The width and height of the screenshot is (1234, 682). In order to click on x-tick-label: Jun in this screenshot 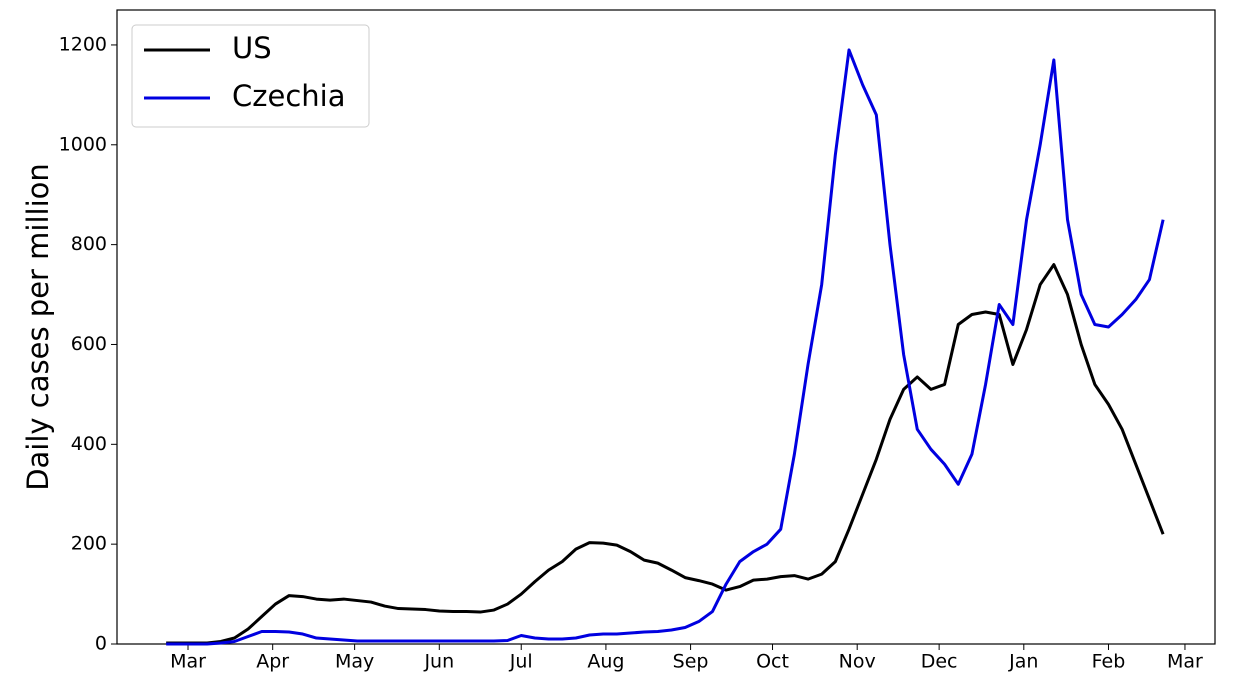, I will do `click(438, 662)`.